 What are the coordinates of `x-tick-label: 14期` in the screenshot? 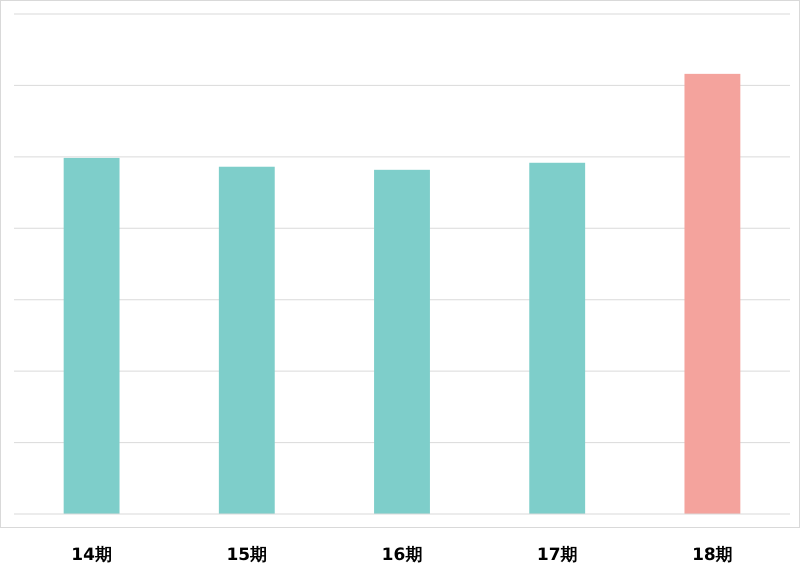 It's located at (91, 555).